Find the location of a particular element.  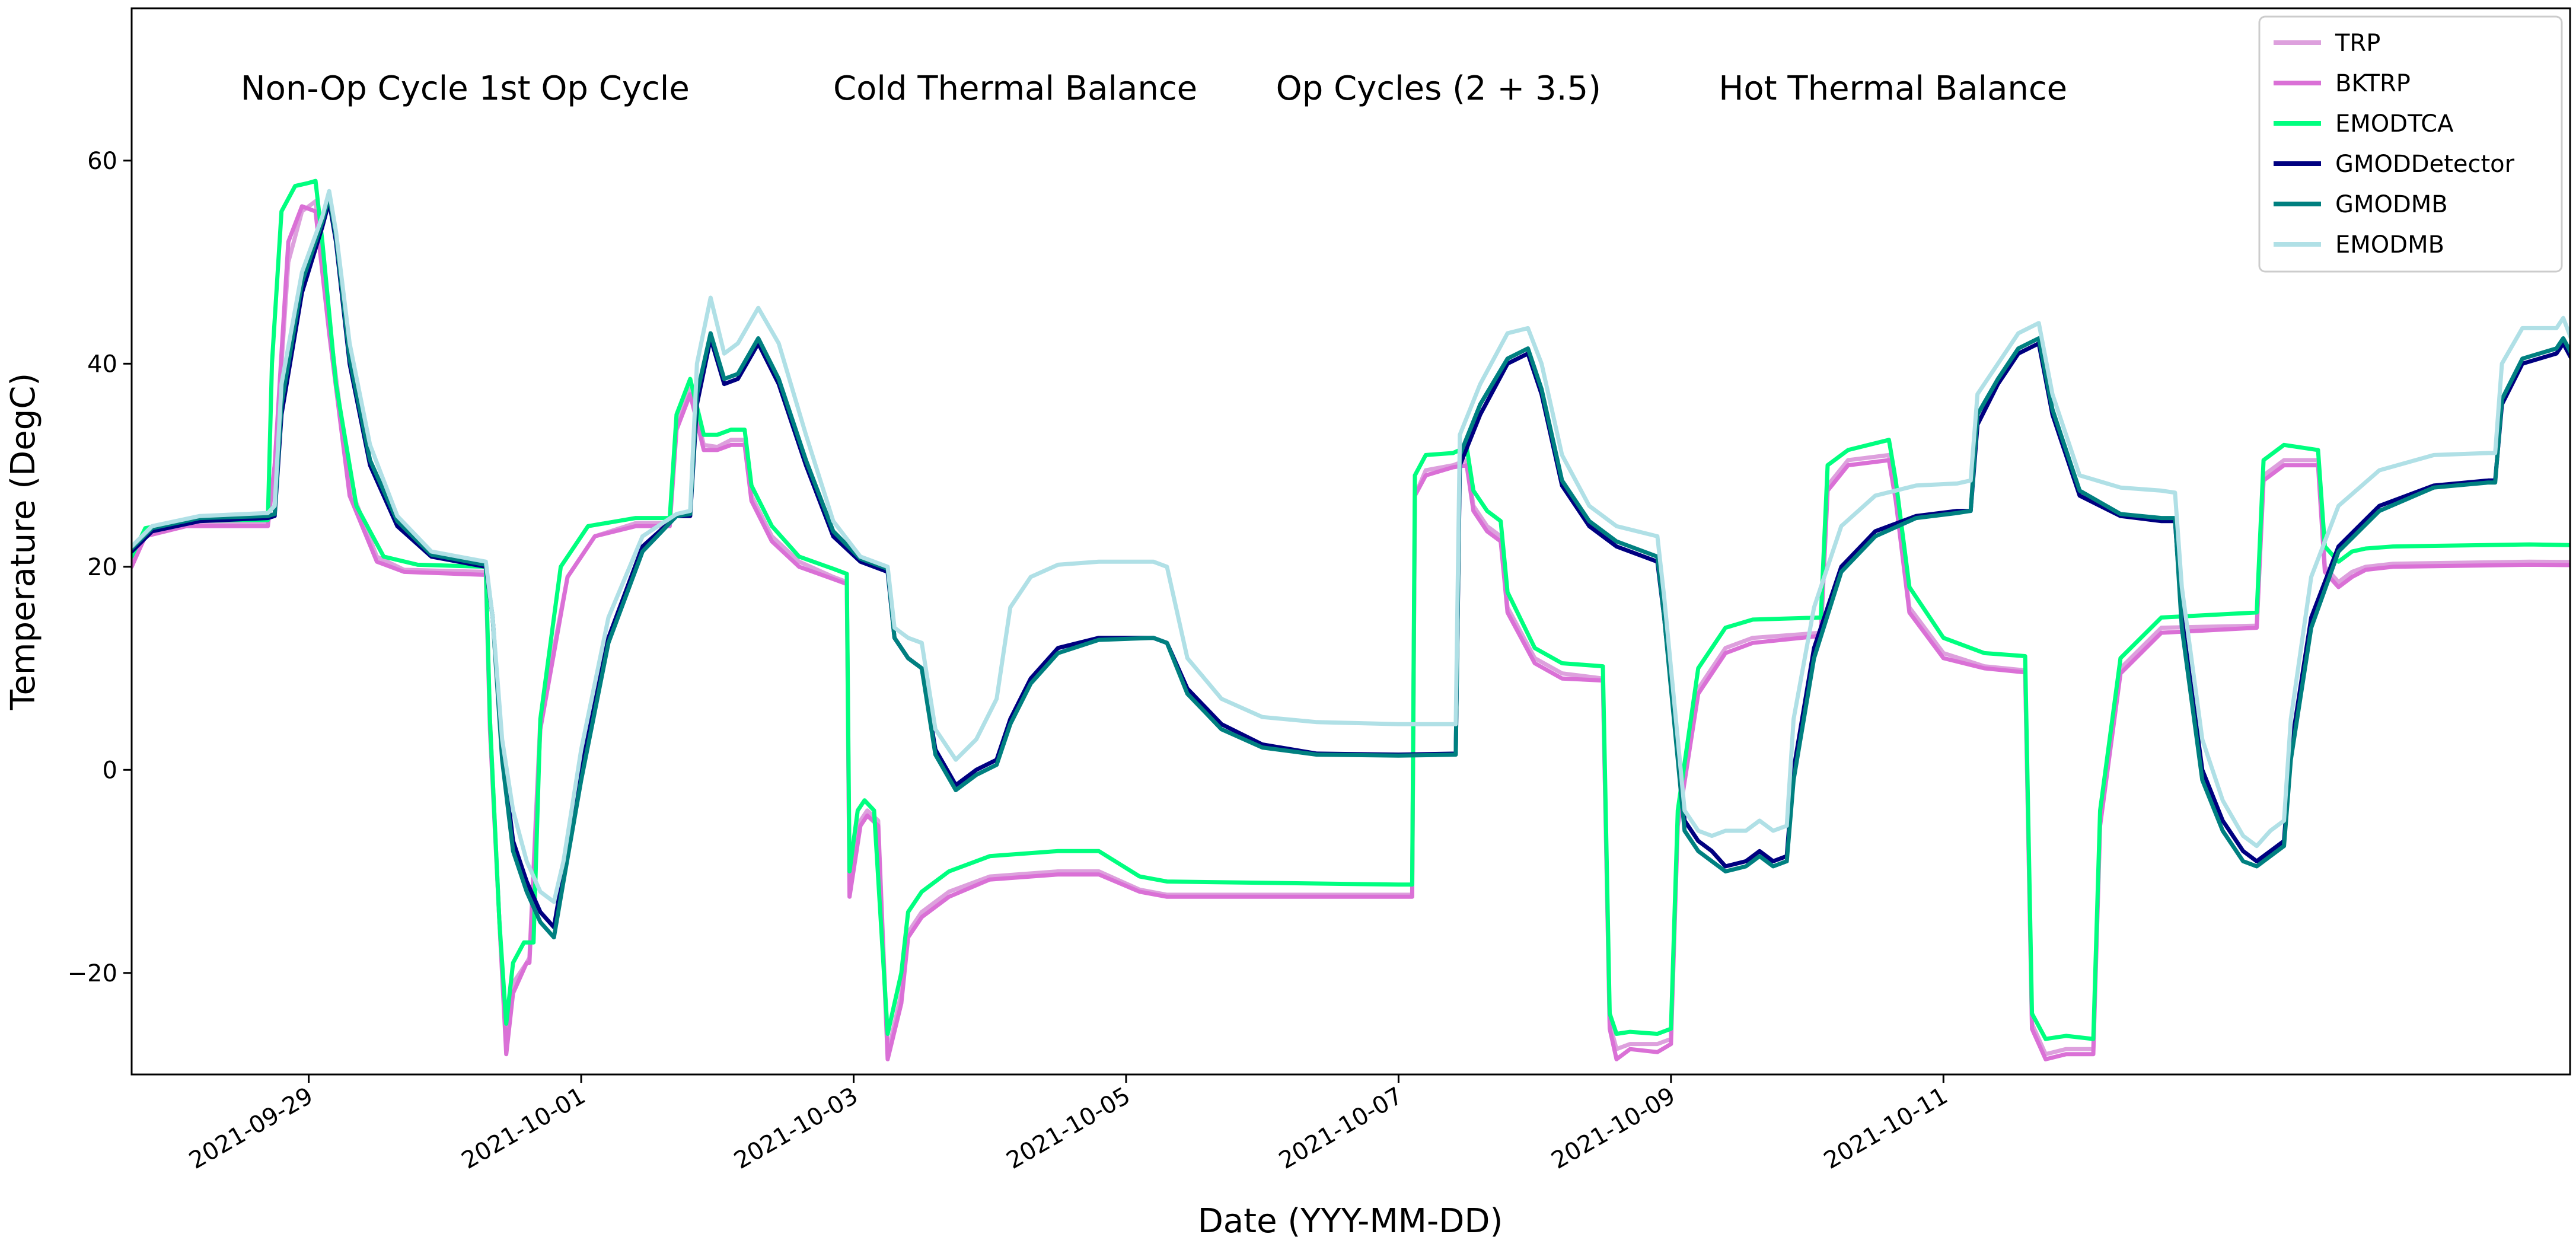

legend-label-gmodmb: GMODMB is located at coordinates (2391, 204).